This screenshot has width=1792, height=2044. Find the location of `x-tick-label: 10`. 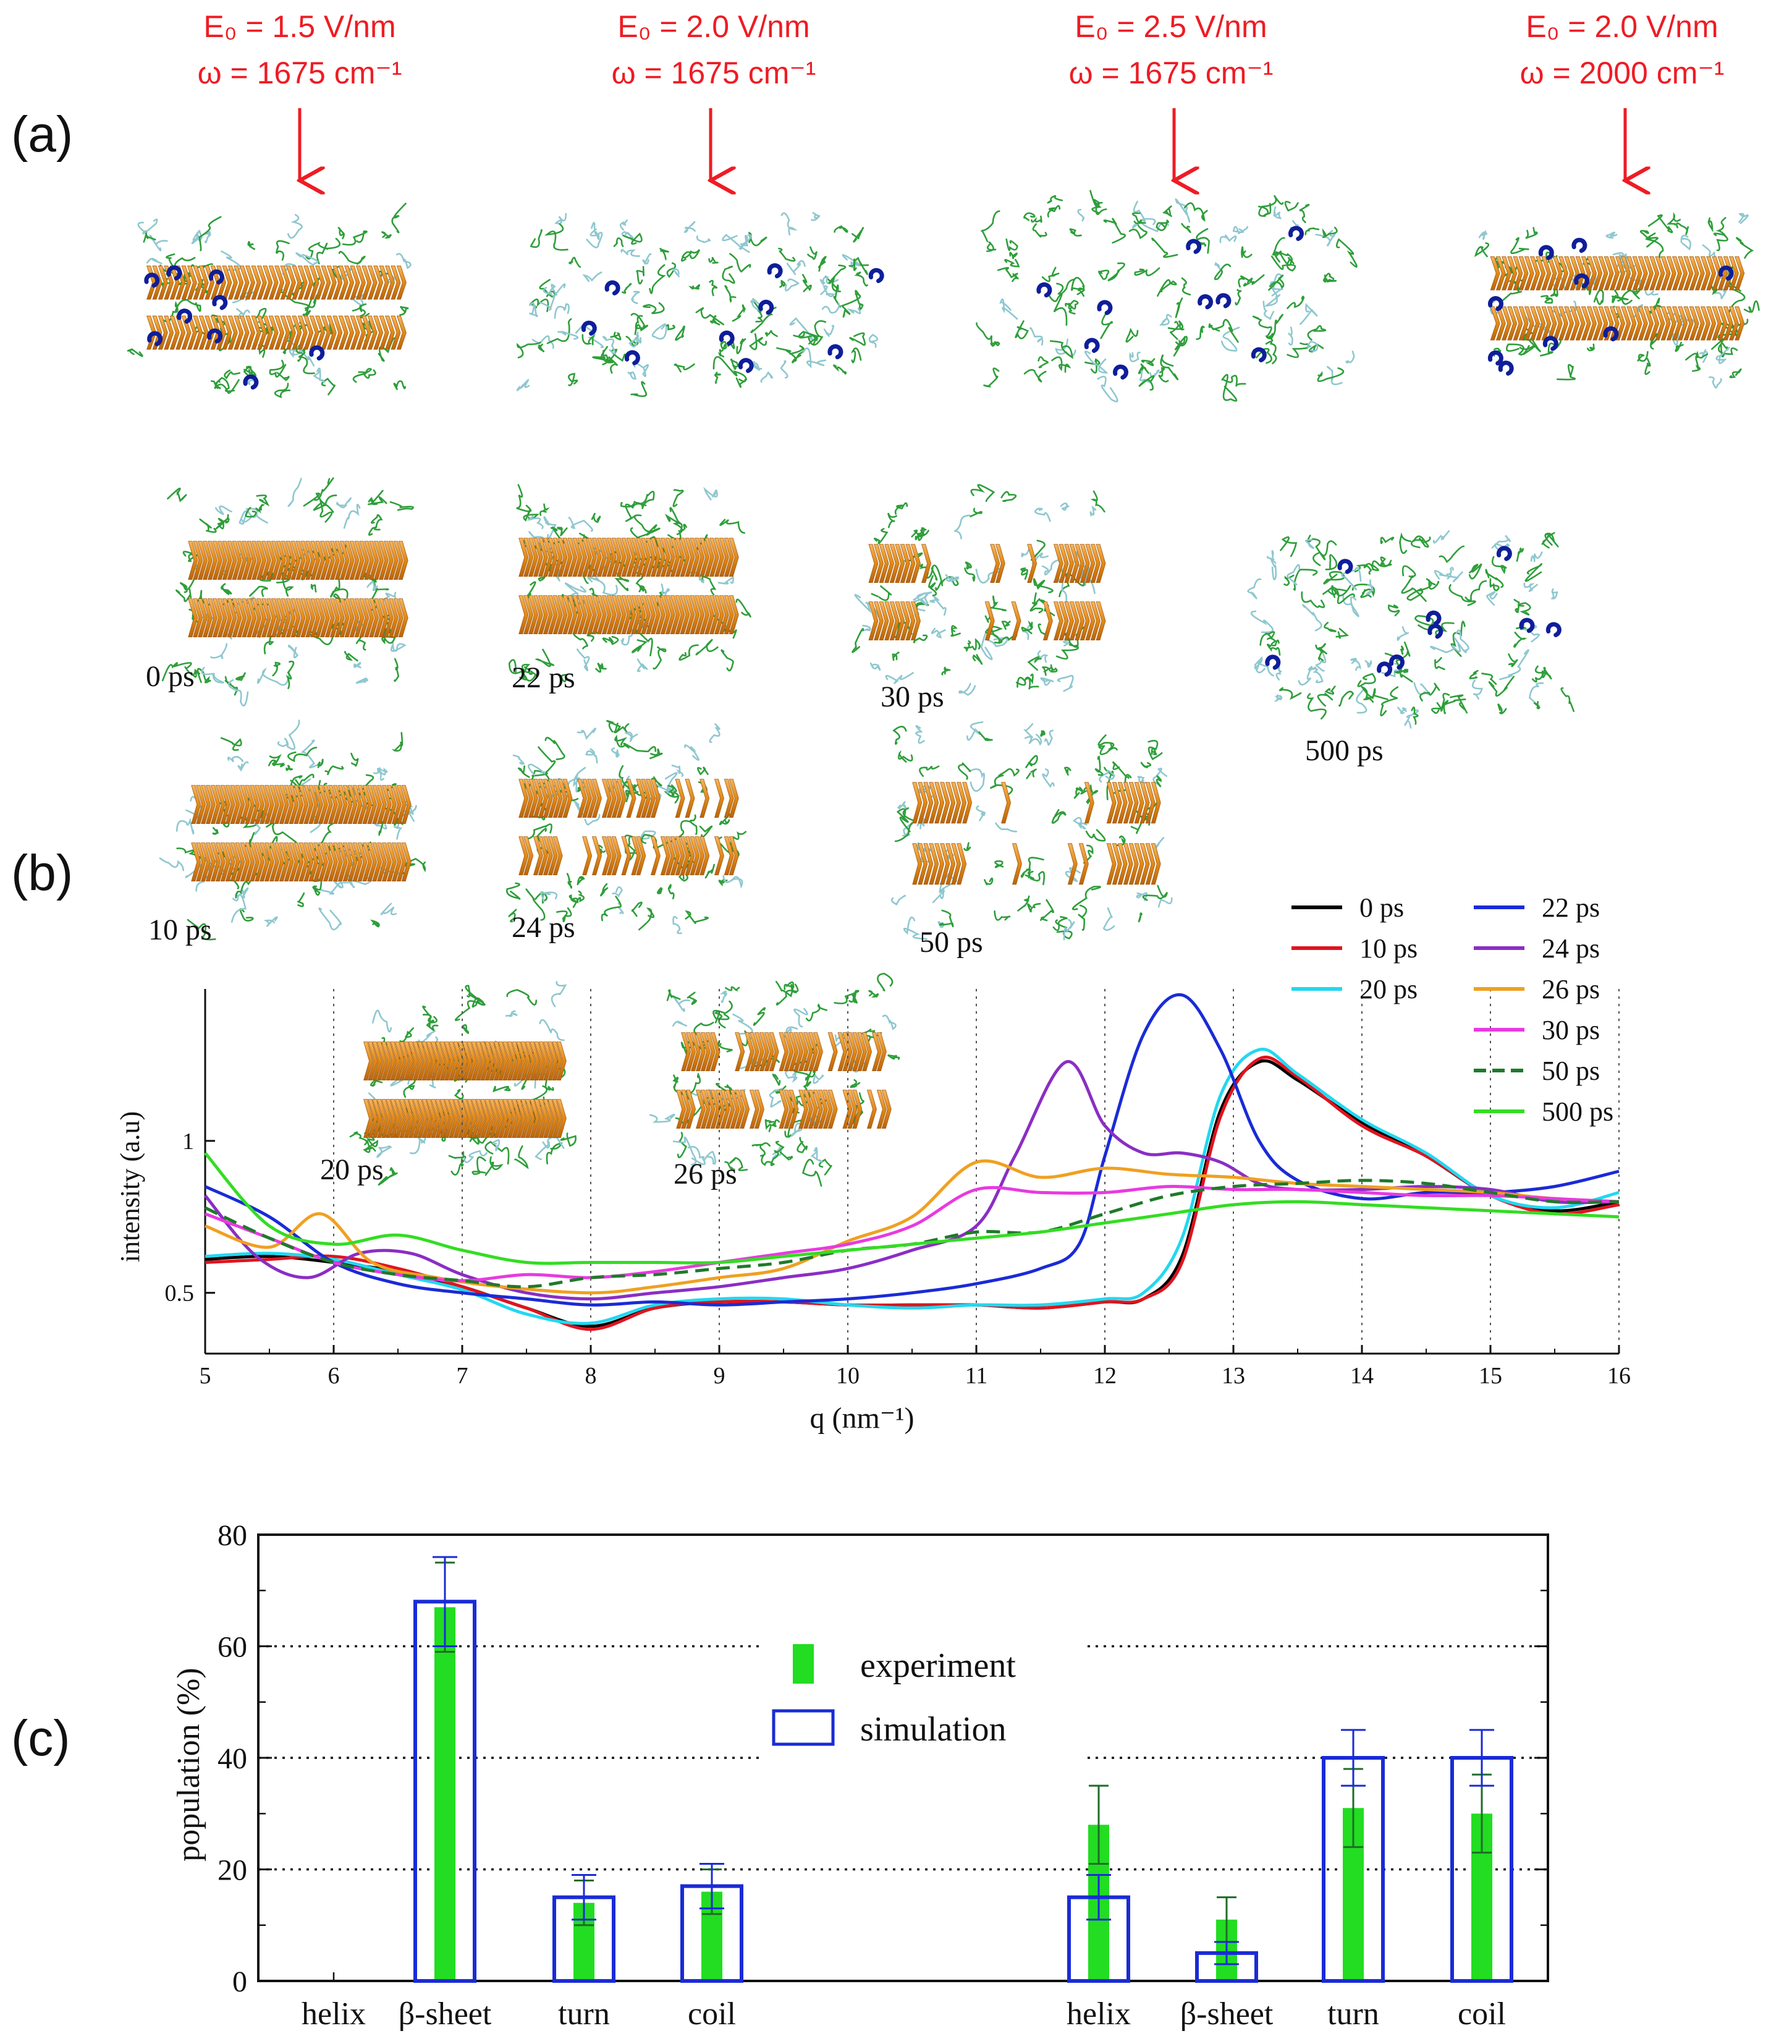

x-tick-label: 10 is located at coordinates (848, 1376).